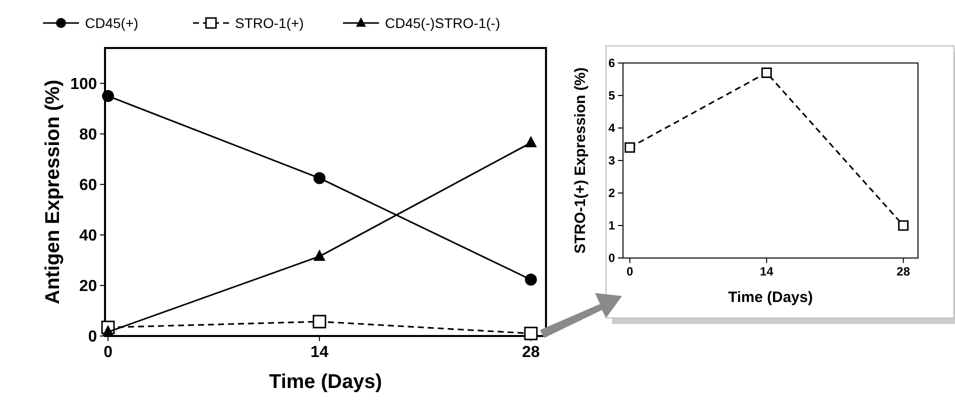 The image size is (955, 403). What do you see at coordinates (612, 225) in the screenshot?
I see `y-tick-label: 1` at bounding box center [612, 225].